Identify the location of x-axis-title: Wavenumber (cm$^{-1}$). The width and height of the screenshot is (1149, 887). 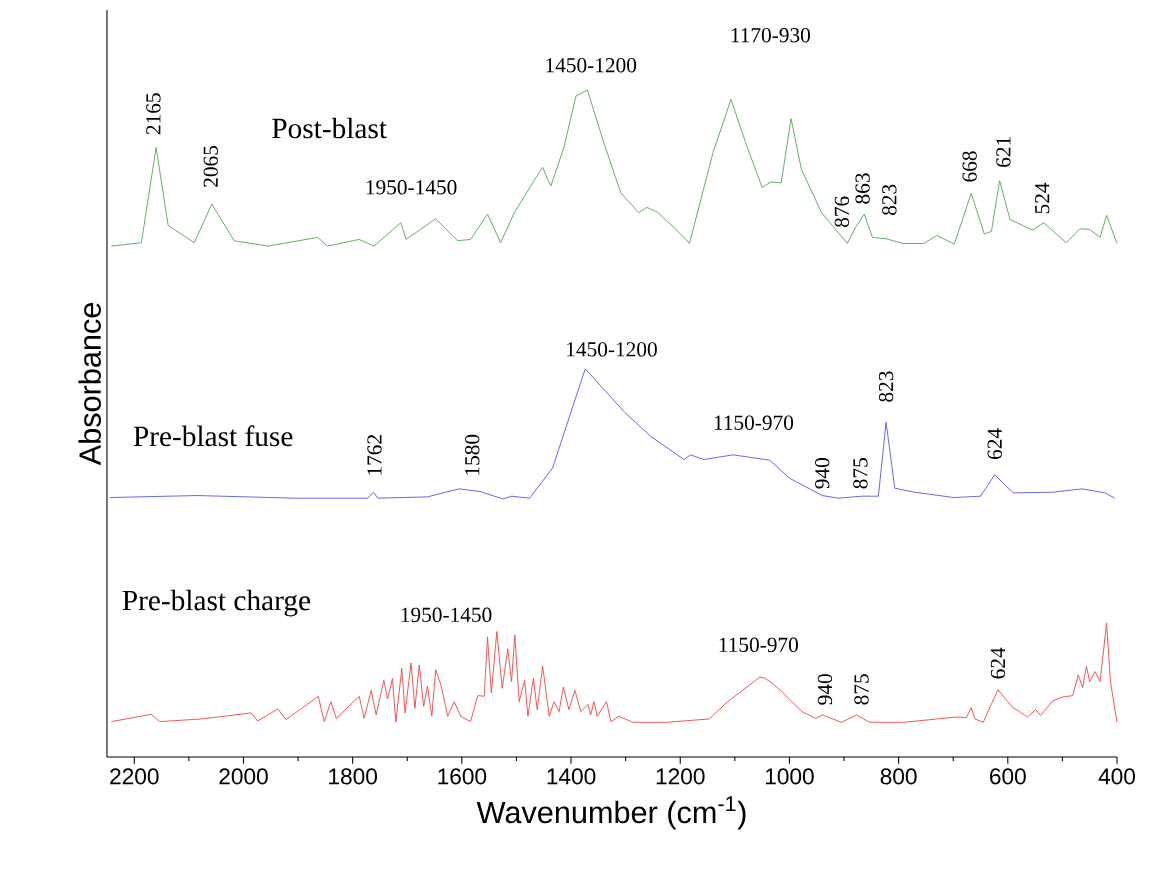
(611, 813).